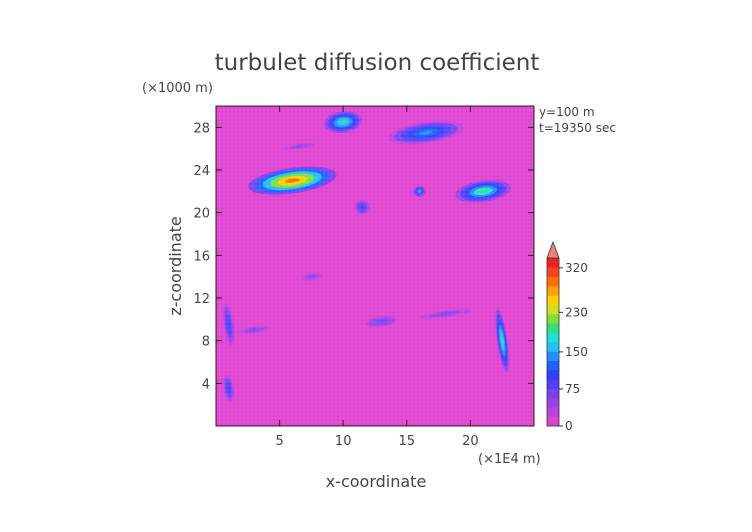  I want to click on colorbar-tick-label: 320, so click(576, 268).